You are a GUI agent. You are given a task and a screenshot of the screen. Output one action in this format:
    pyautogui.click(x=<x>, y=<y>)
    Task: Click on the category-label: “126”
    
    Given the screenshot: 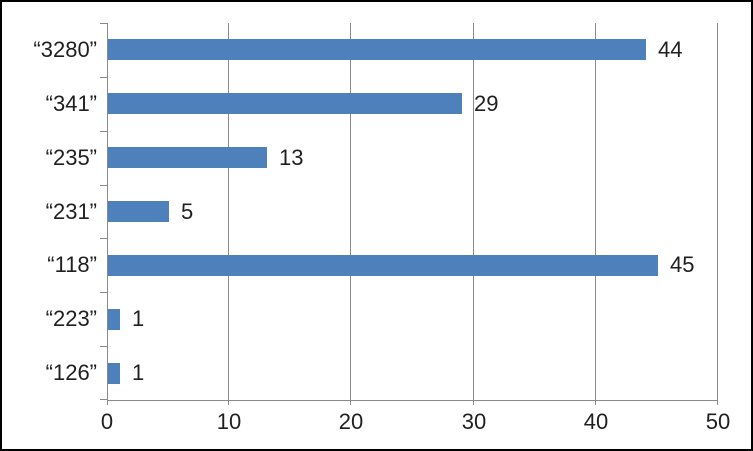 What is the action you would take?
    pyautogui.click(x=71, y=372)
    